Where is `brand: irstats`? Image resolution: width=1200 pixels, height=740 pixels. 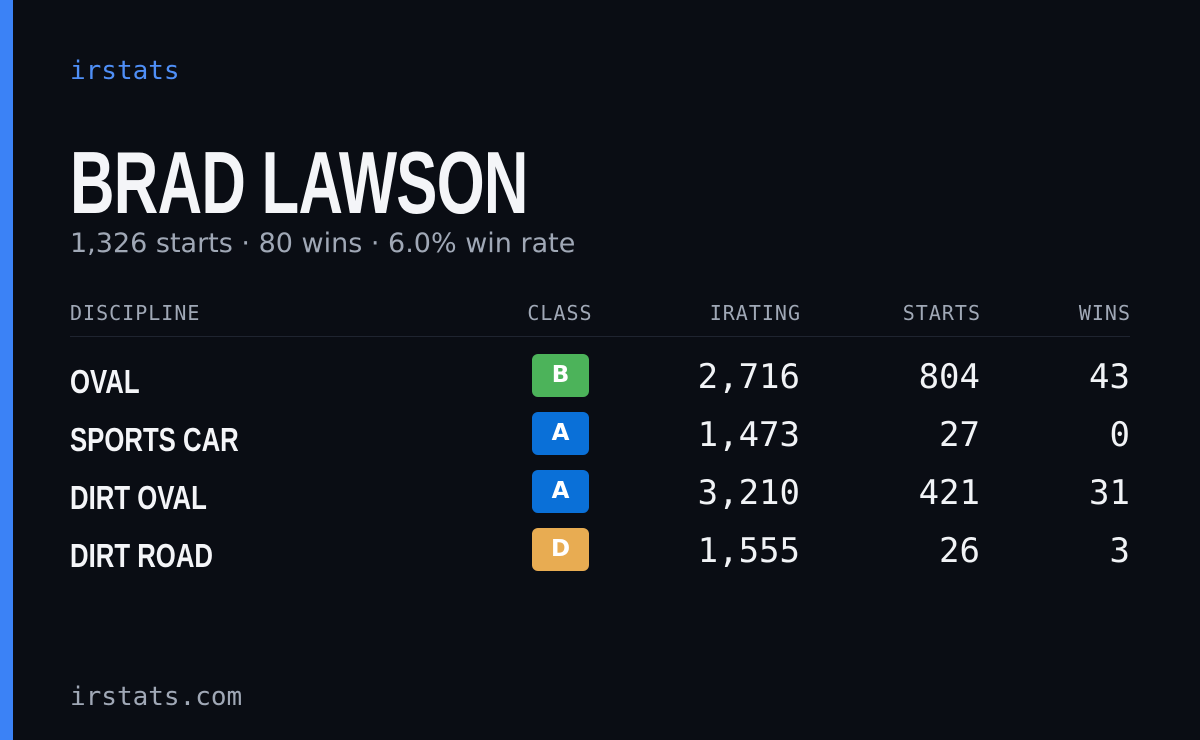
brand: irstats is located at coordinates (125, 71).